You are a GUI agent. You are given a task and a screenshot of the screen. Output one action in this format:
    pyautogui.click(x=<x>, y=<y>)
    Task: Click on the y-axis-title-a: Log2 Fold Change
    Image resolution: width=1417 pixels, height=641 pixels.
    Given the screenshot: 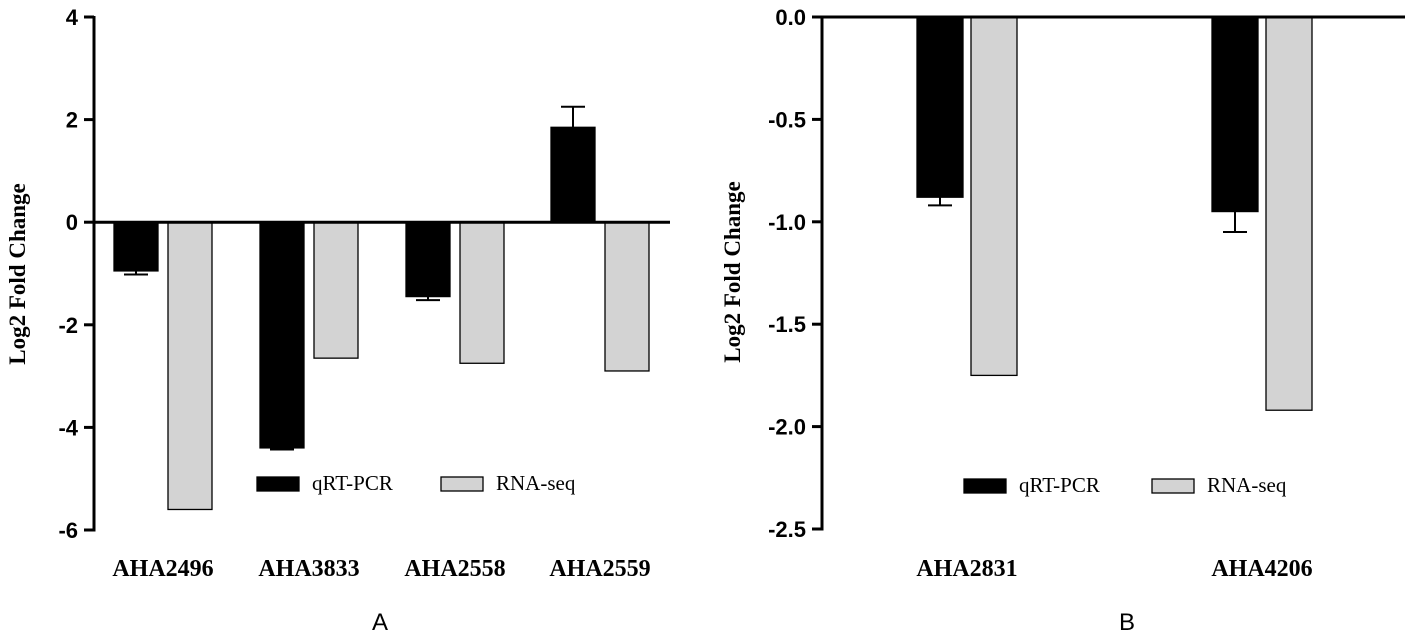 What is the action you would take?
    pyautogui.click(x=17, y=273)
    